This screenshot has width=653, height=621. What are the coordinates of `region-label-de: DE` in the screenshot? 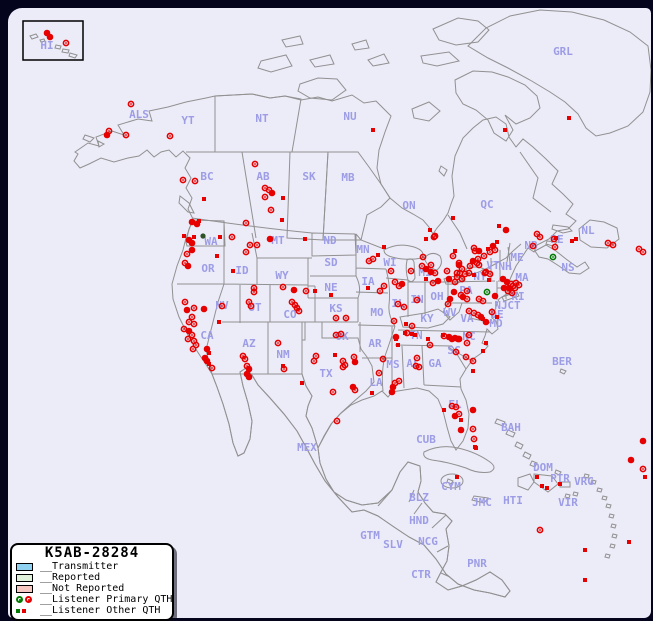 It's located at (496, 314).